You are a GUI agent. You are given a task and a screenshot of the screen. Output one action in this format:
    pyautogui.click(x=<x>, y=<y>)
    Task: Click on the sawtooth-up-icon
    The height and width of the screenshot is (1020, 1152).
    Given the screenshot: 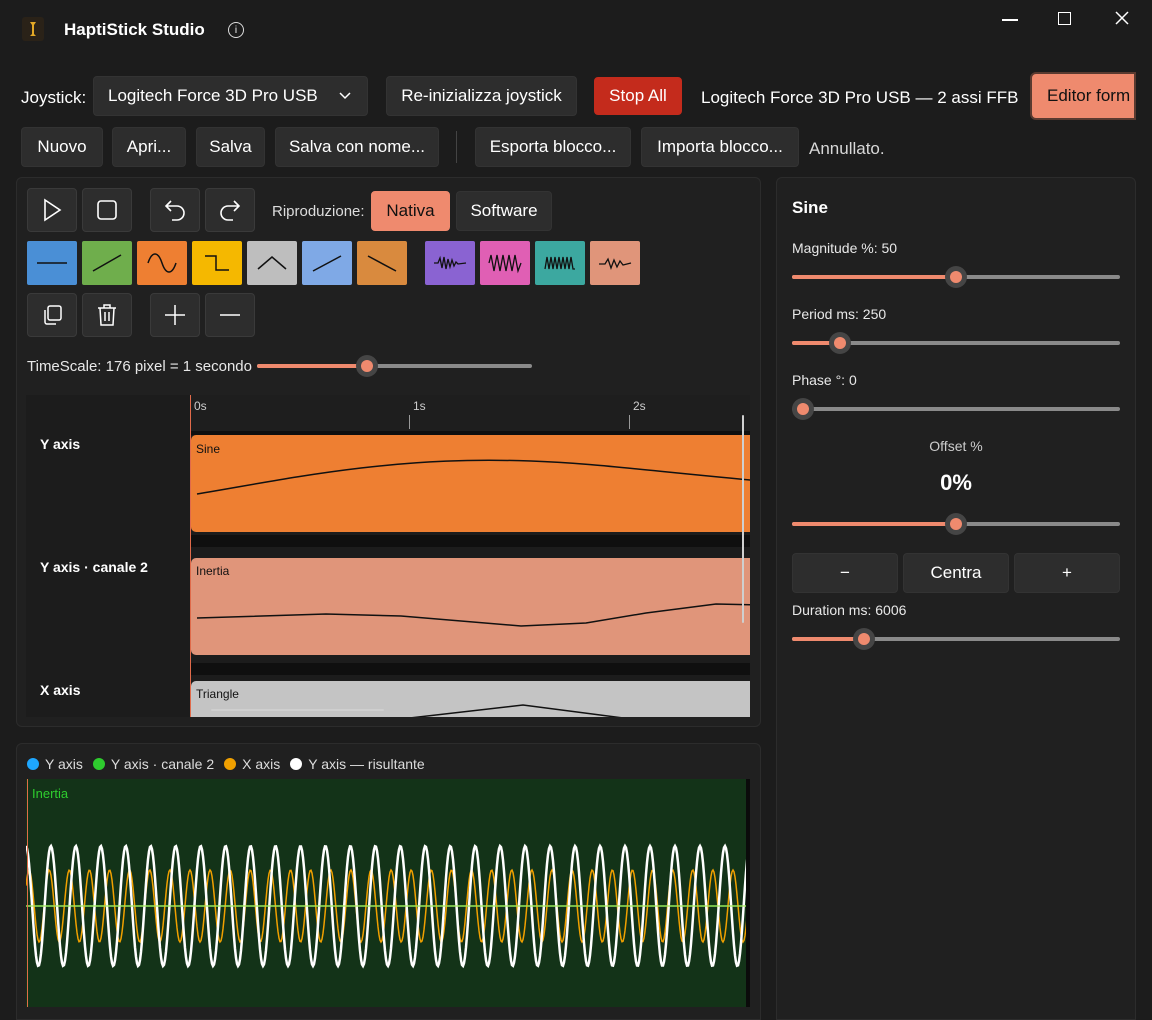 What is the action you would take?
    pyautogui.click(x=327, y=263)
    